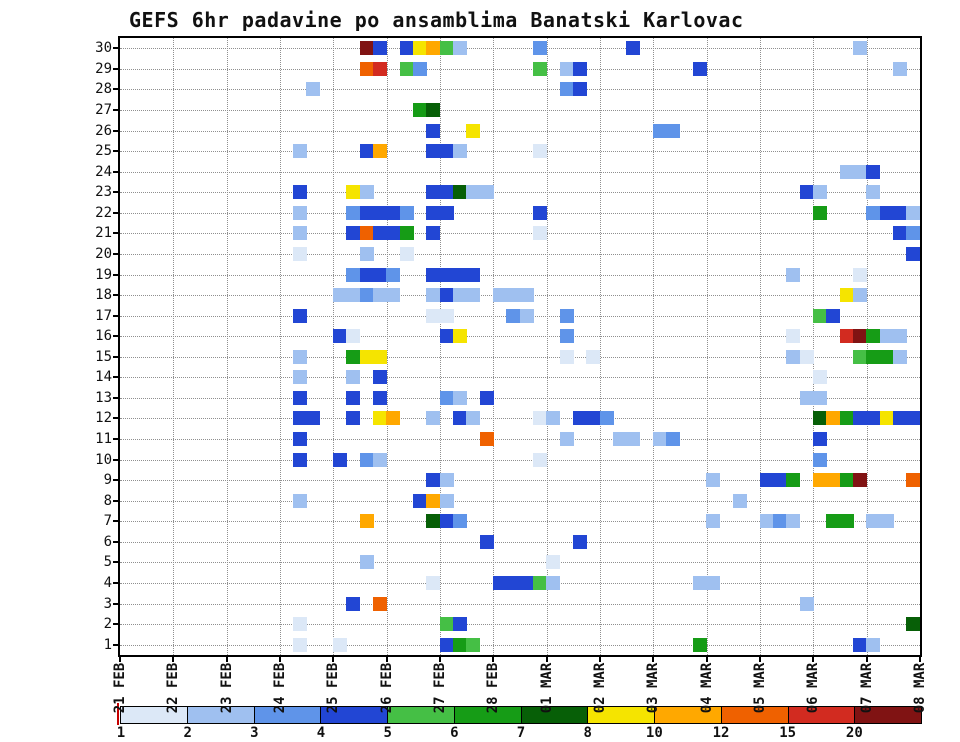  Describe the element at coordinates (103, 233) in the screenshot. I see `y-tick-label: 21` at that location.